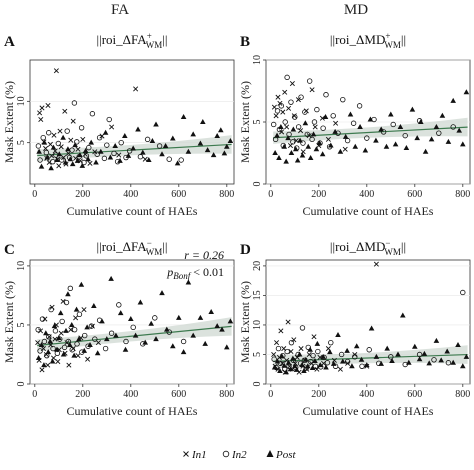 The height and width of the screenshot is (470, 474). Describe the element at coordinates (245, 42) in the screenshot. I see `panel-letter: B` at that location.